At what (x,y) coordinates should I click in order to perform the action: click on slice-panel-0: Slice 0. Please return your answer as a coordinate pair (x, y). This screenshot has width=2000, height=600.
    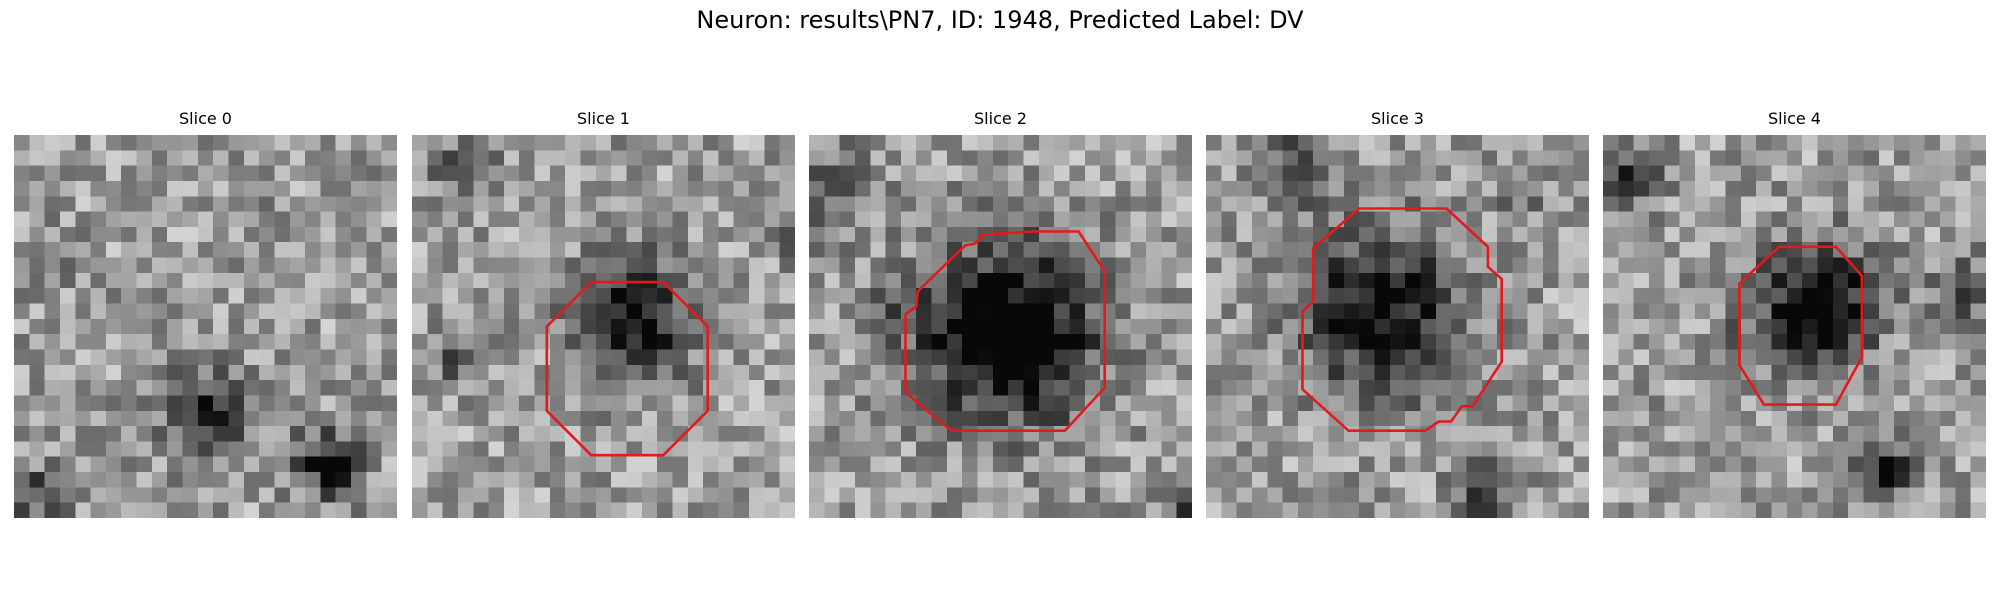
    Looking at the image, I should click on (205, 312).